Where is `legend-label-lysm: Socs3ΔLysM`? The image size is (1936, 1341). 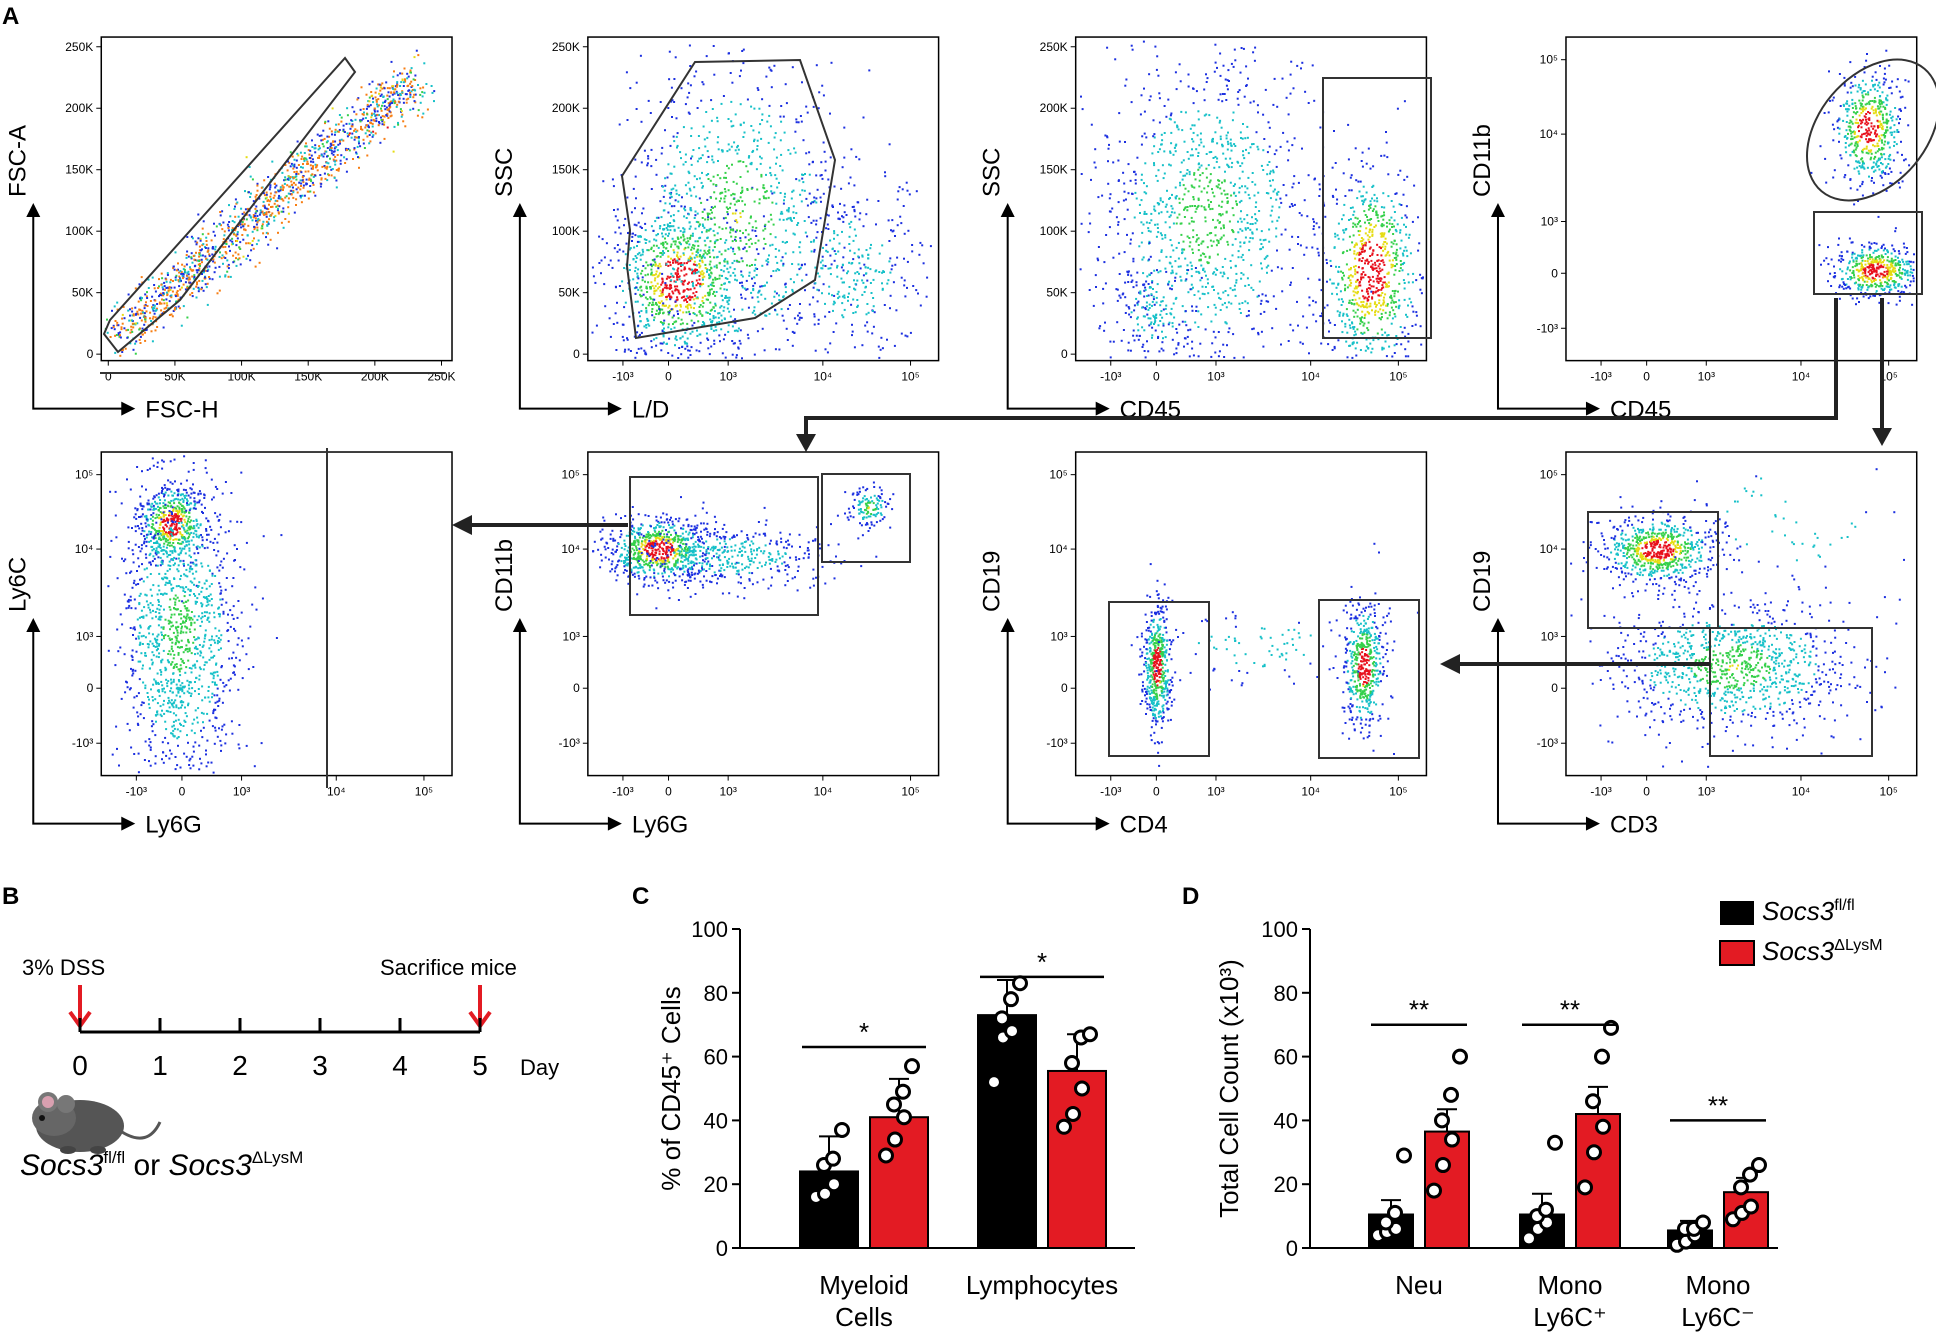 legend-label-lysm: Socs3ΔLysM is located at coordinates (1822, 951).